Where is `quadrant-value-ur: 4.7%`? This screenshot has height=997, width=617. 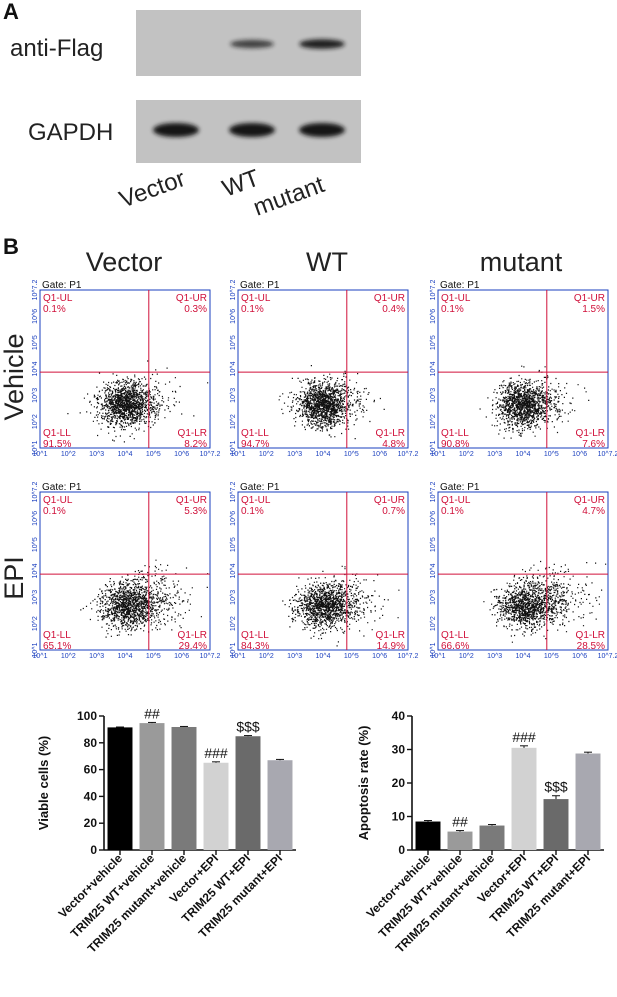
quadrant-value-ur: 4.7% is located at coordinates (593, 511).